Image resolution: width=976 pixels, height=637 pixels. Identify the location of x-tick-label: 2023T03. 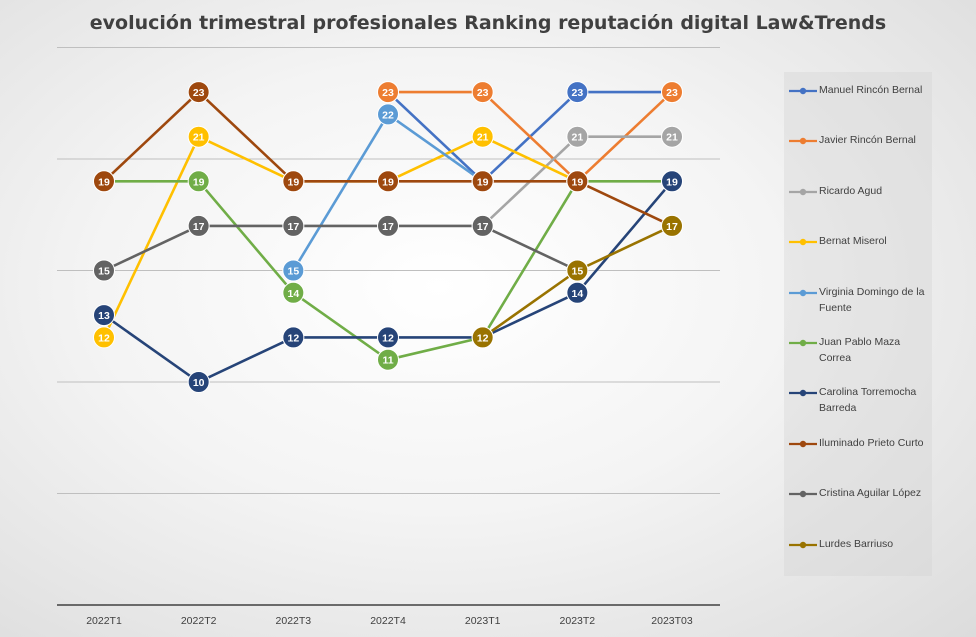
(672, 621).